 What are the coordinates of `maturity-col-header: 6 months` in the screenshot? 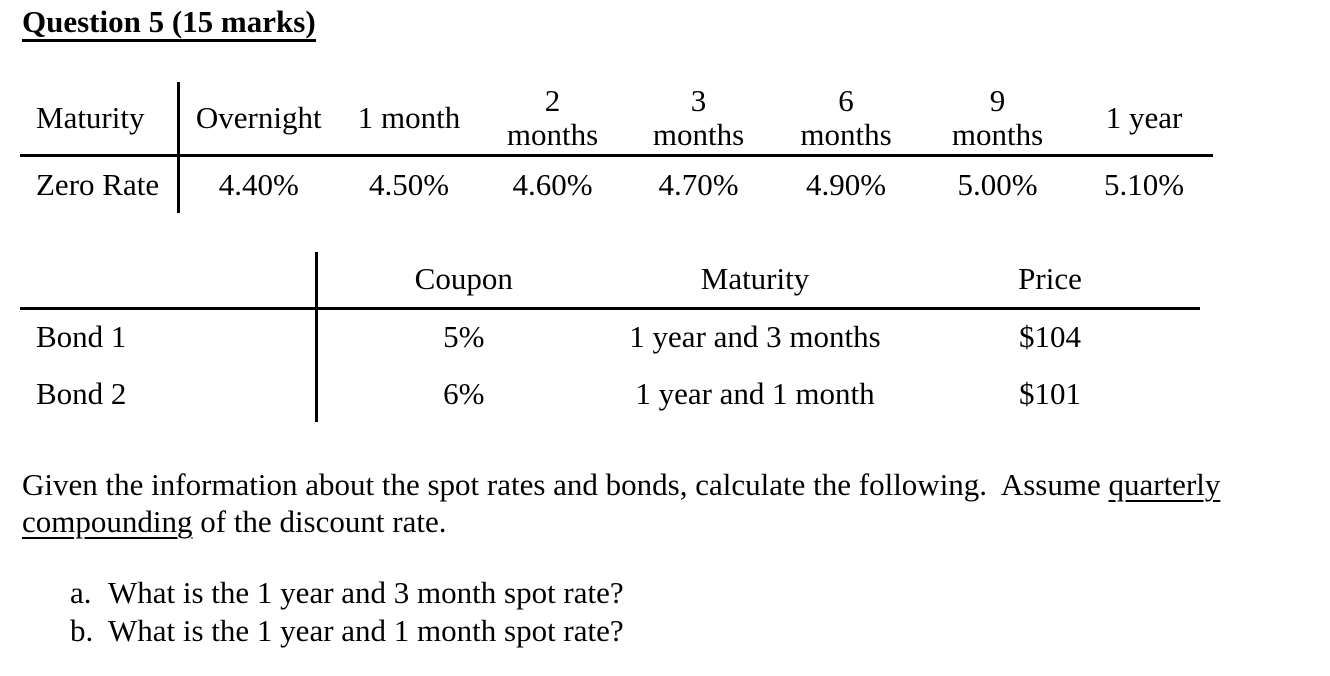 It's located at (846, 119).